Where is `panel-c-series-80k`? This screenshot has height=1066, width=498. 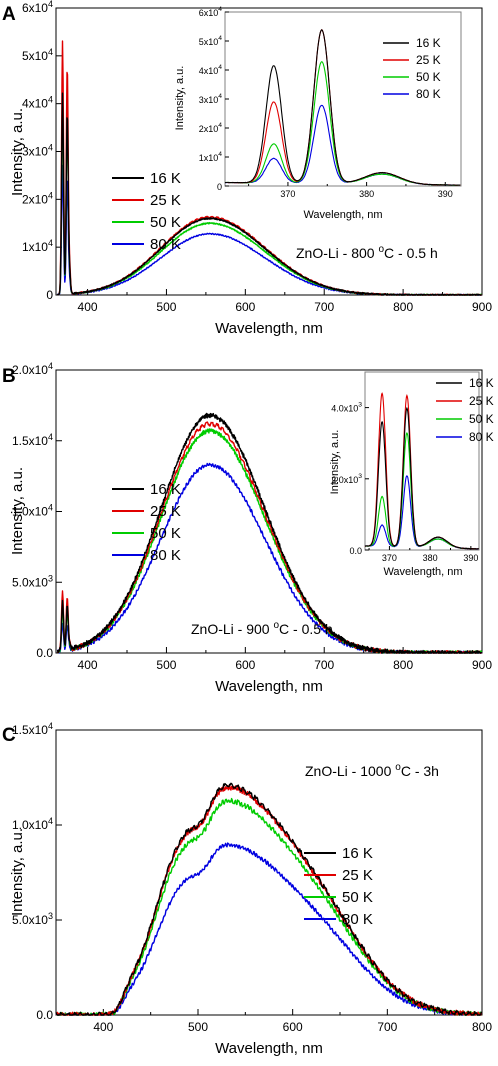
panel-c-series-80k is located at coordinates (268, 929).